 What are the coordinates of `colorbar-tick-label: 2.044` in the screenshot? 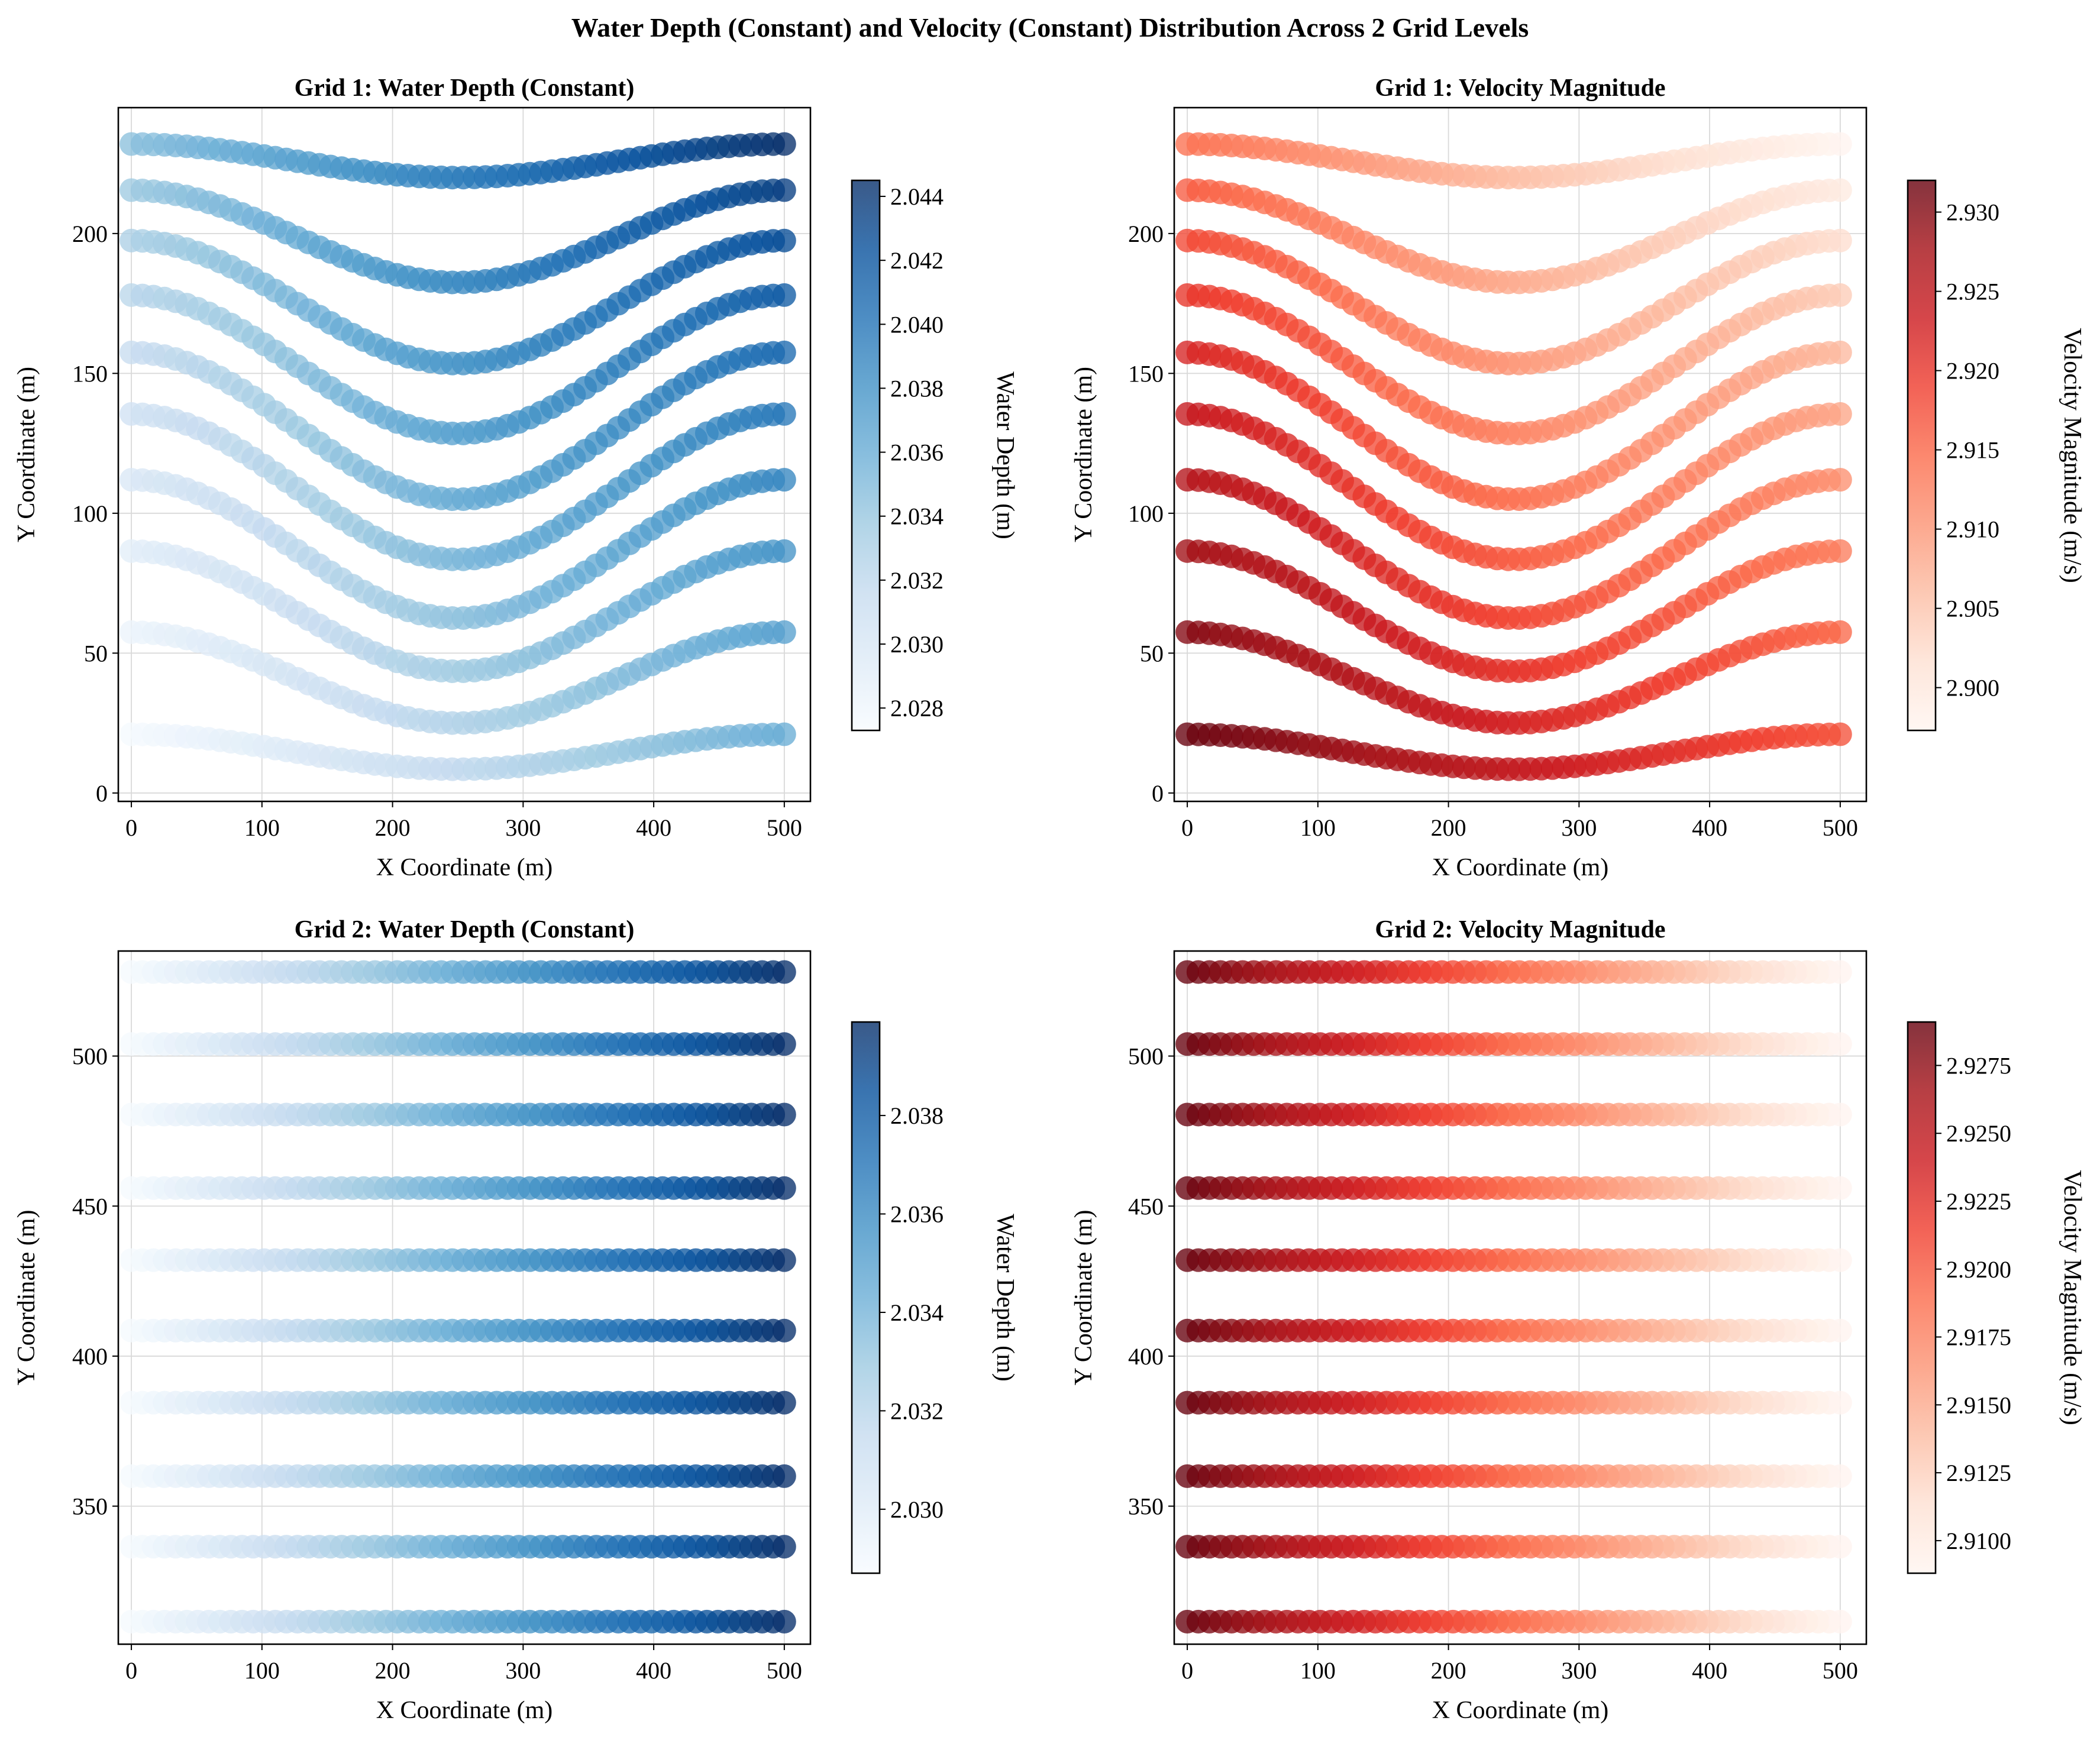 It's located at (917, 196).